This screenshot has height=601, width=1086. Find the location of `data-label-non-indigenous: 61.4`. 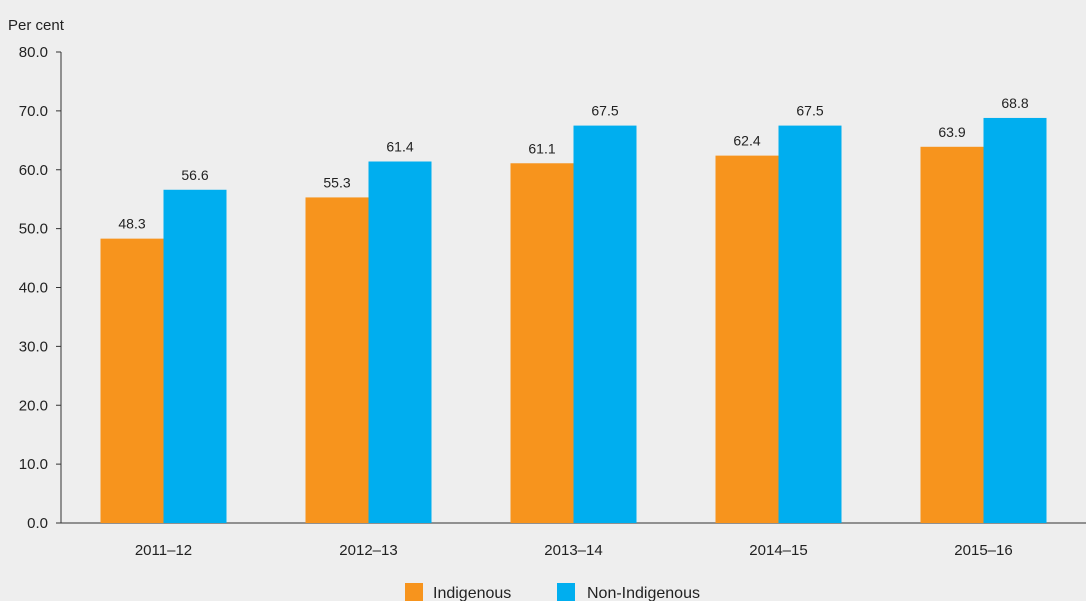

data-label-non-indigenous: 61.4 is located at coordinates (399, 147).